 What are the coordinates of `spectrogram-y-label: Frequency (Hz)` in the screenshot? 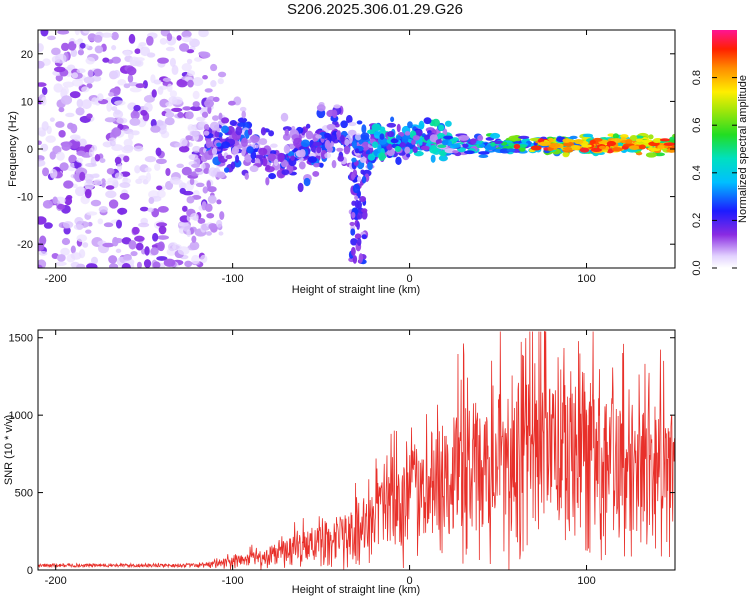 It's located at (13, 149).